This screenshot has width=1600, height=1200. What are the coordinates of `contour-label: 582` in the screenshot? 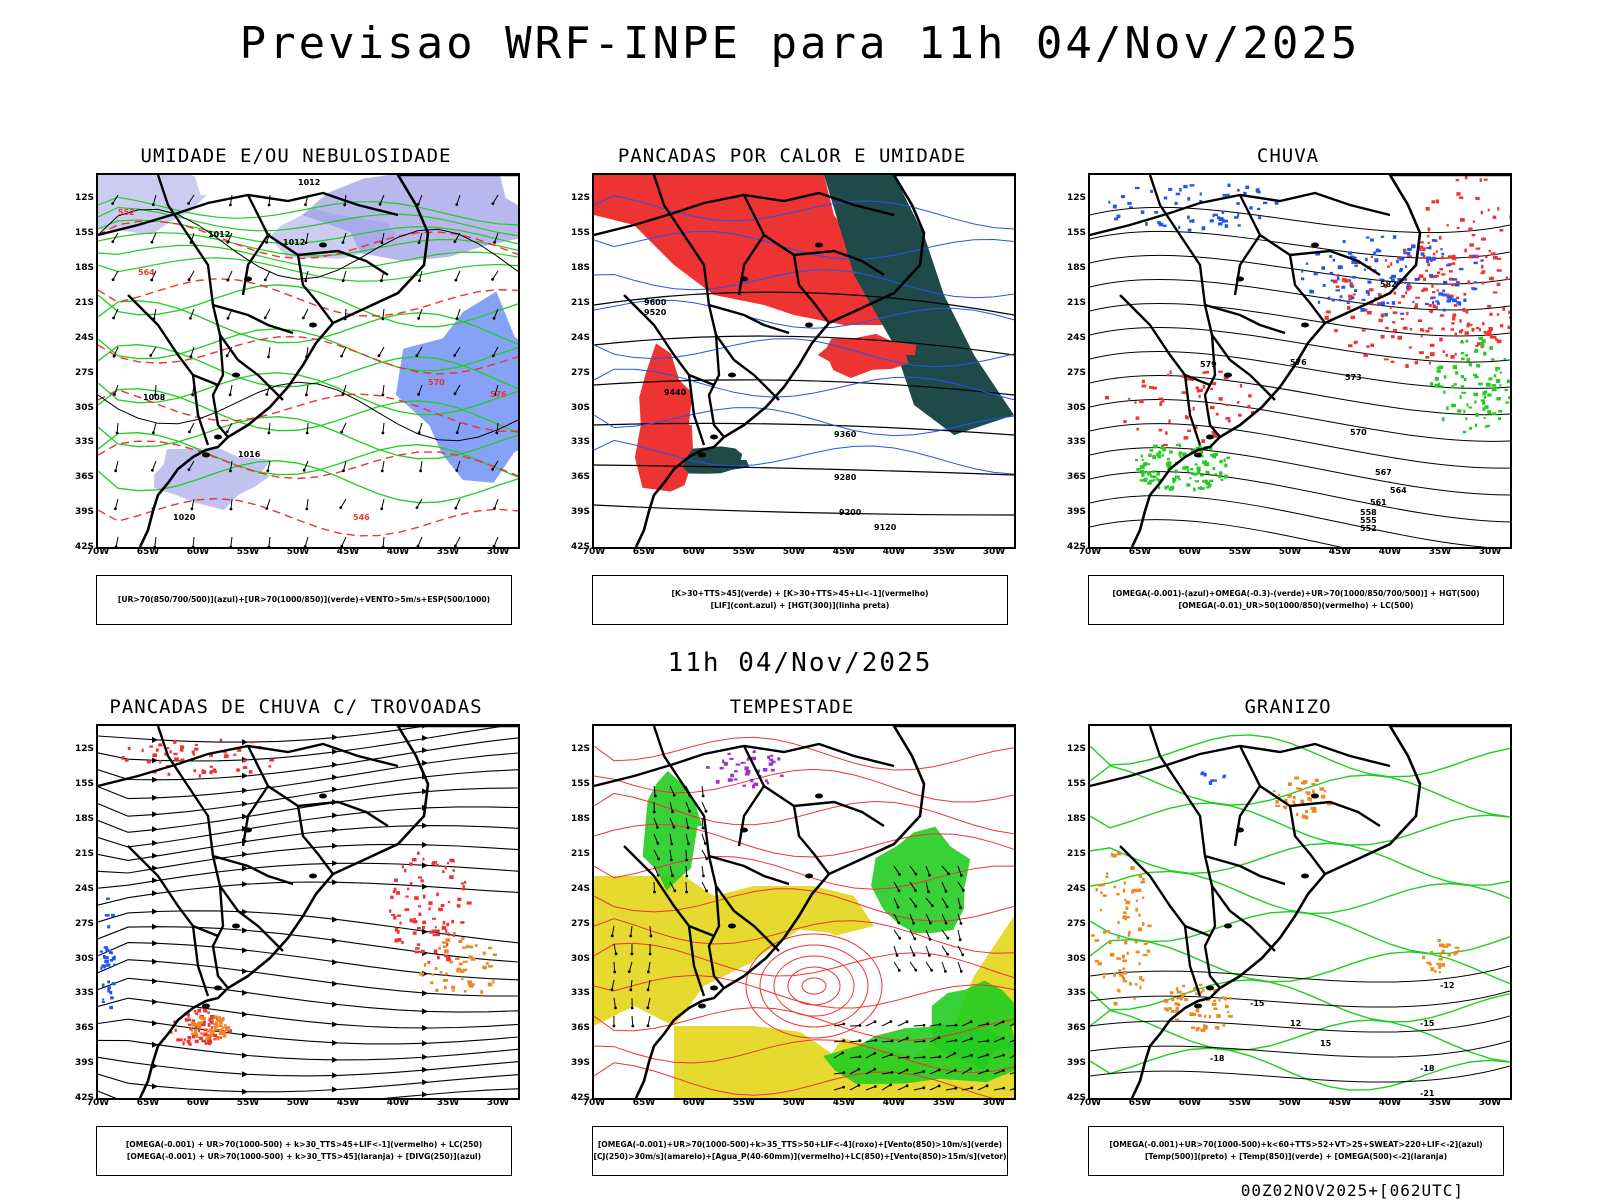 It's located at (1388, 284).